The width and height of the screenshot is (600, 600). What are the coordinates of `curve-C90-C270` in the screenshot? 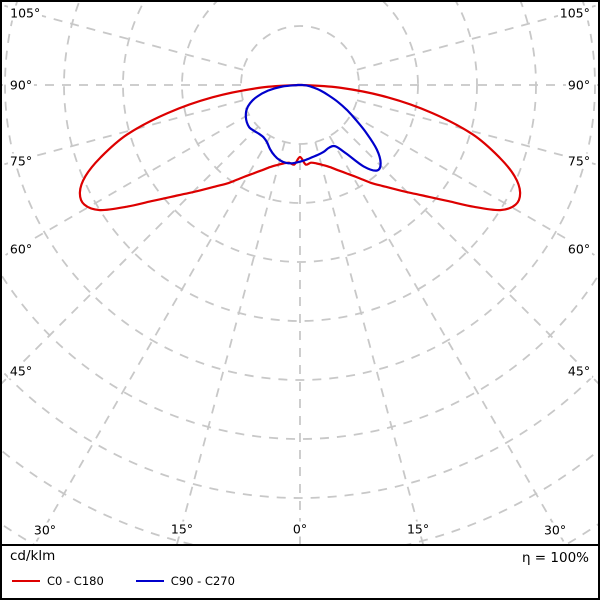 It's located at (313, 127).